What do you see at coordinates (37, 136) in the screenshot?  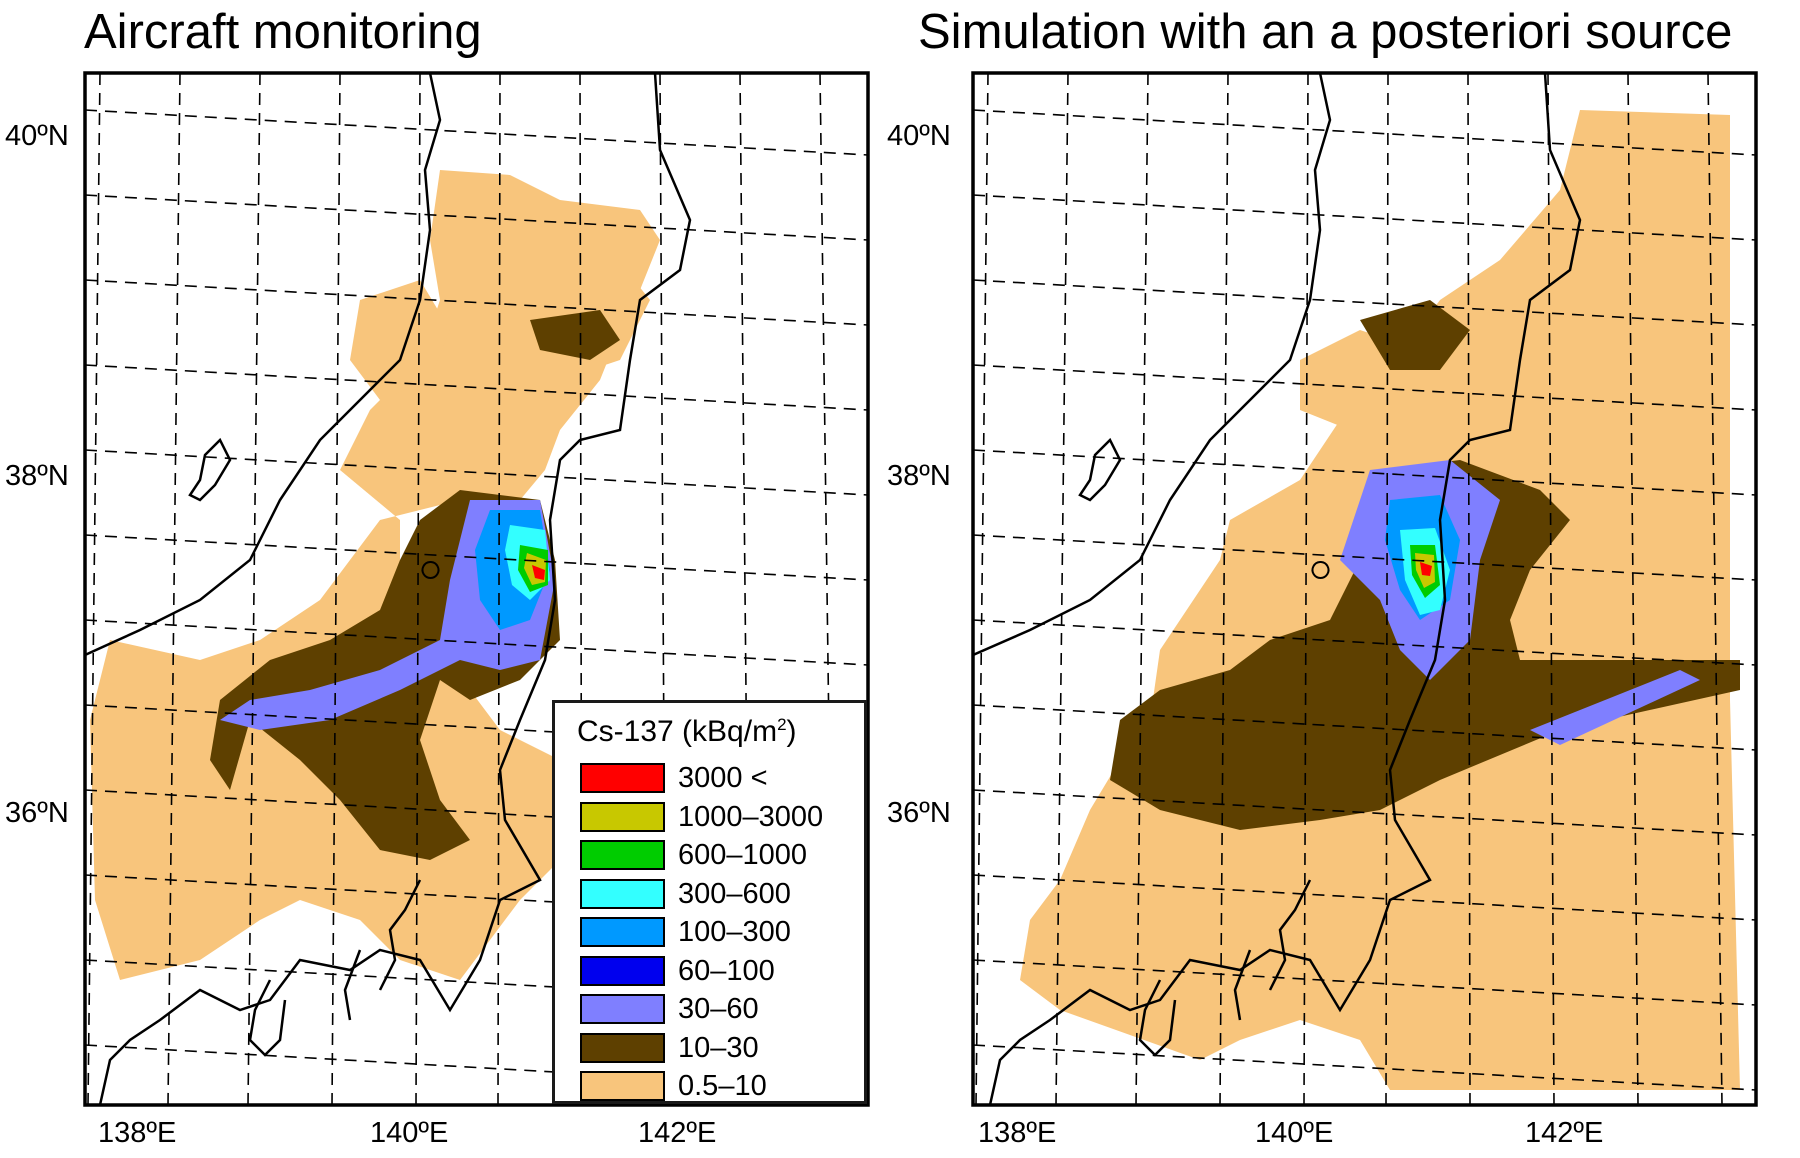 I see `left-lat-label-40: 40ºN` at bounding box center [37, 136].